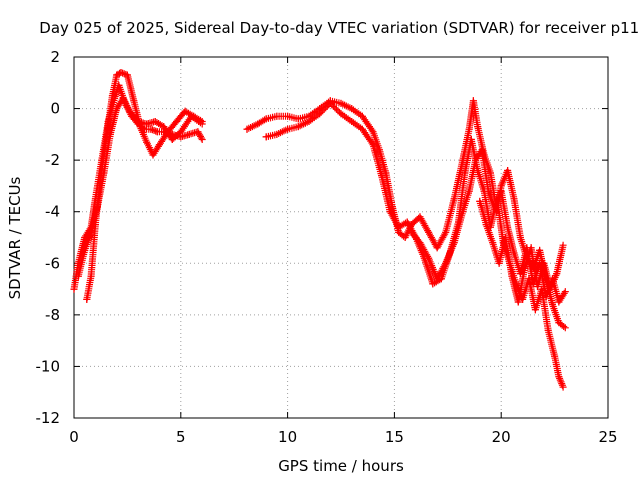 This screenshot has width=640, height=480. Describe the element at coordinates (55, 109) in the screenshot. I see `y-tick-label: 0` at that location.